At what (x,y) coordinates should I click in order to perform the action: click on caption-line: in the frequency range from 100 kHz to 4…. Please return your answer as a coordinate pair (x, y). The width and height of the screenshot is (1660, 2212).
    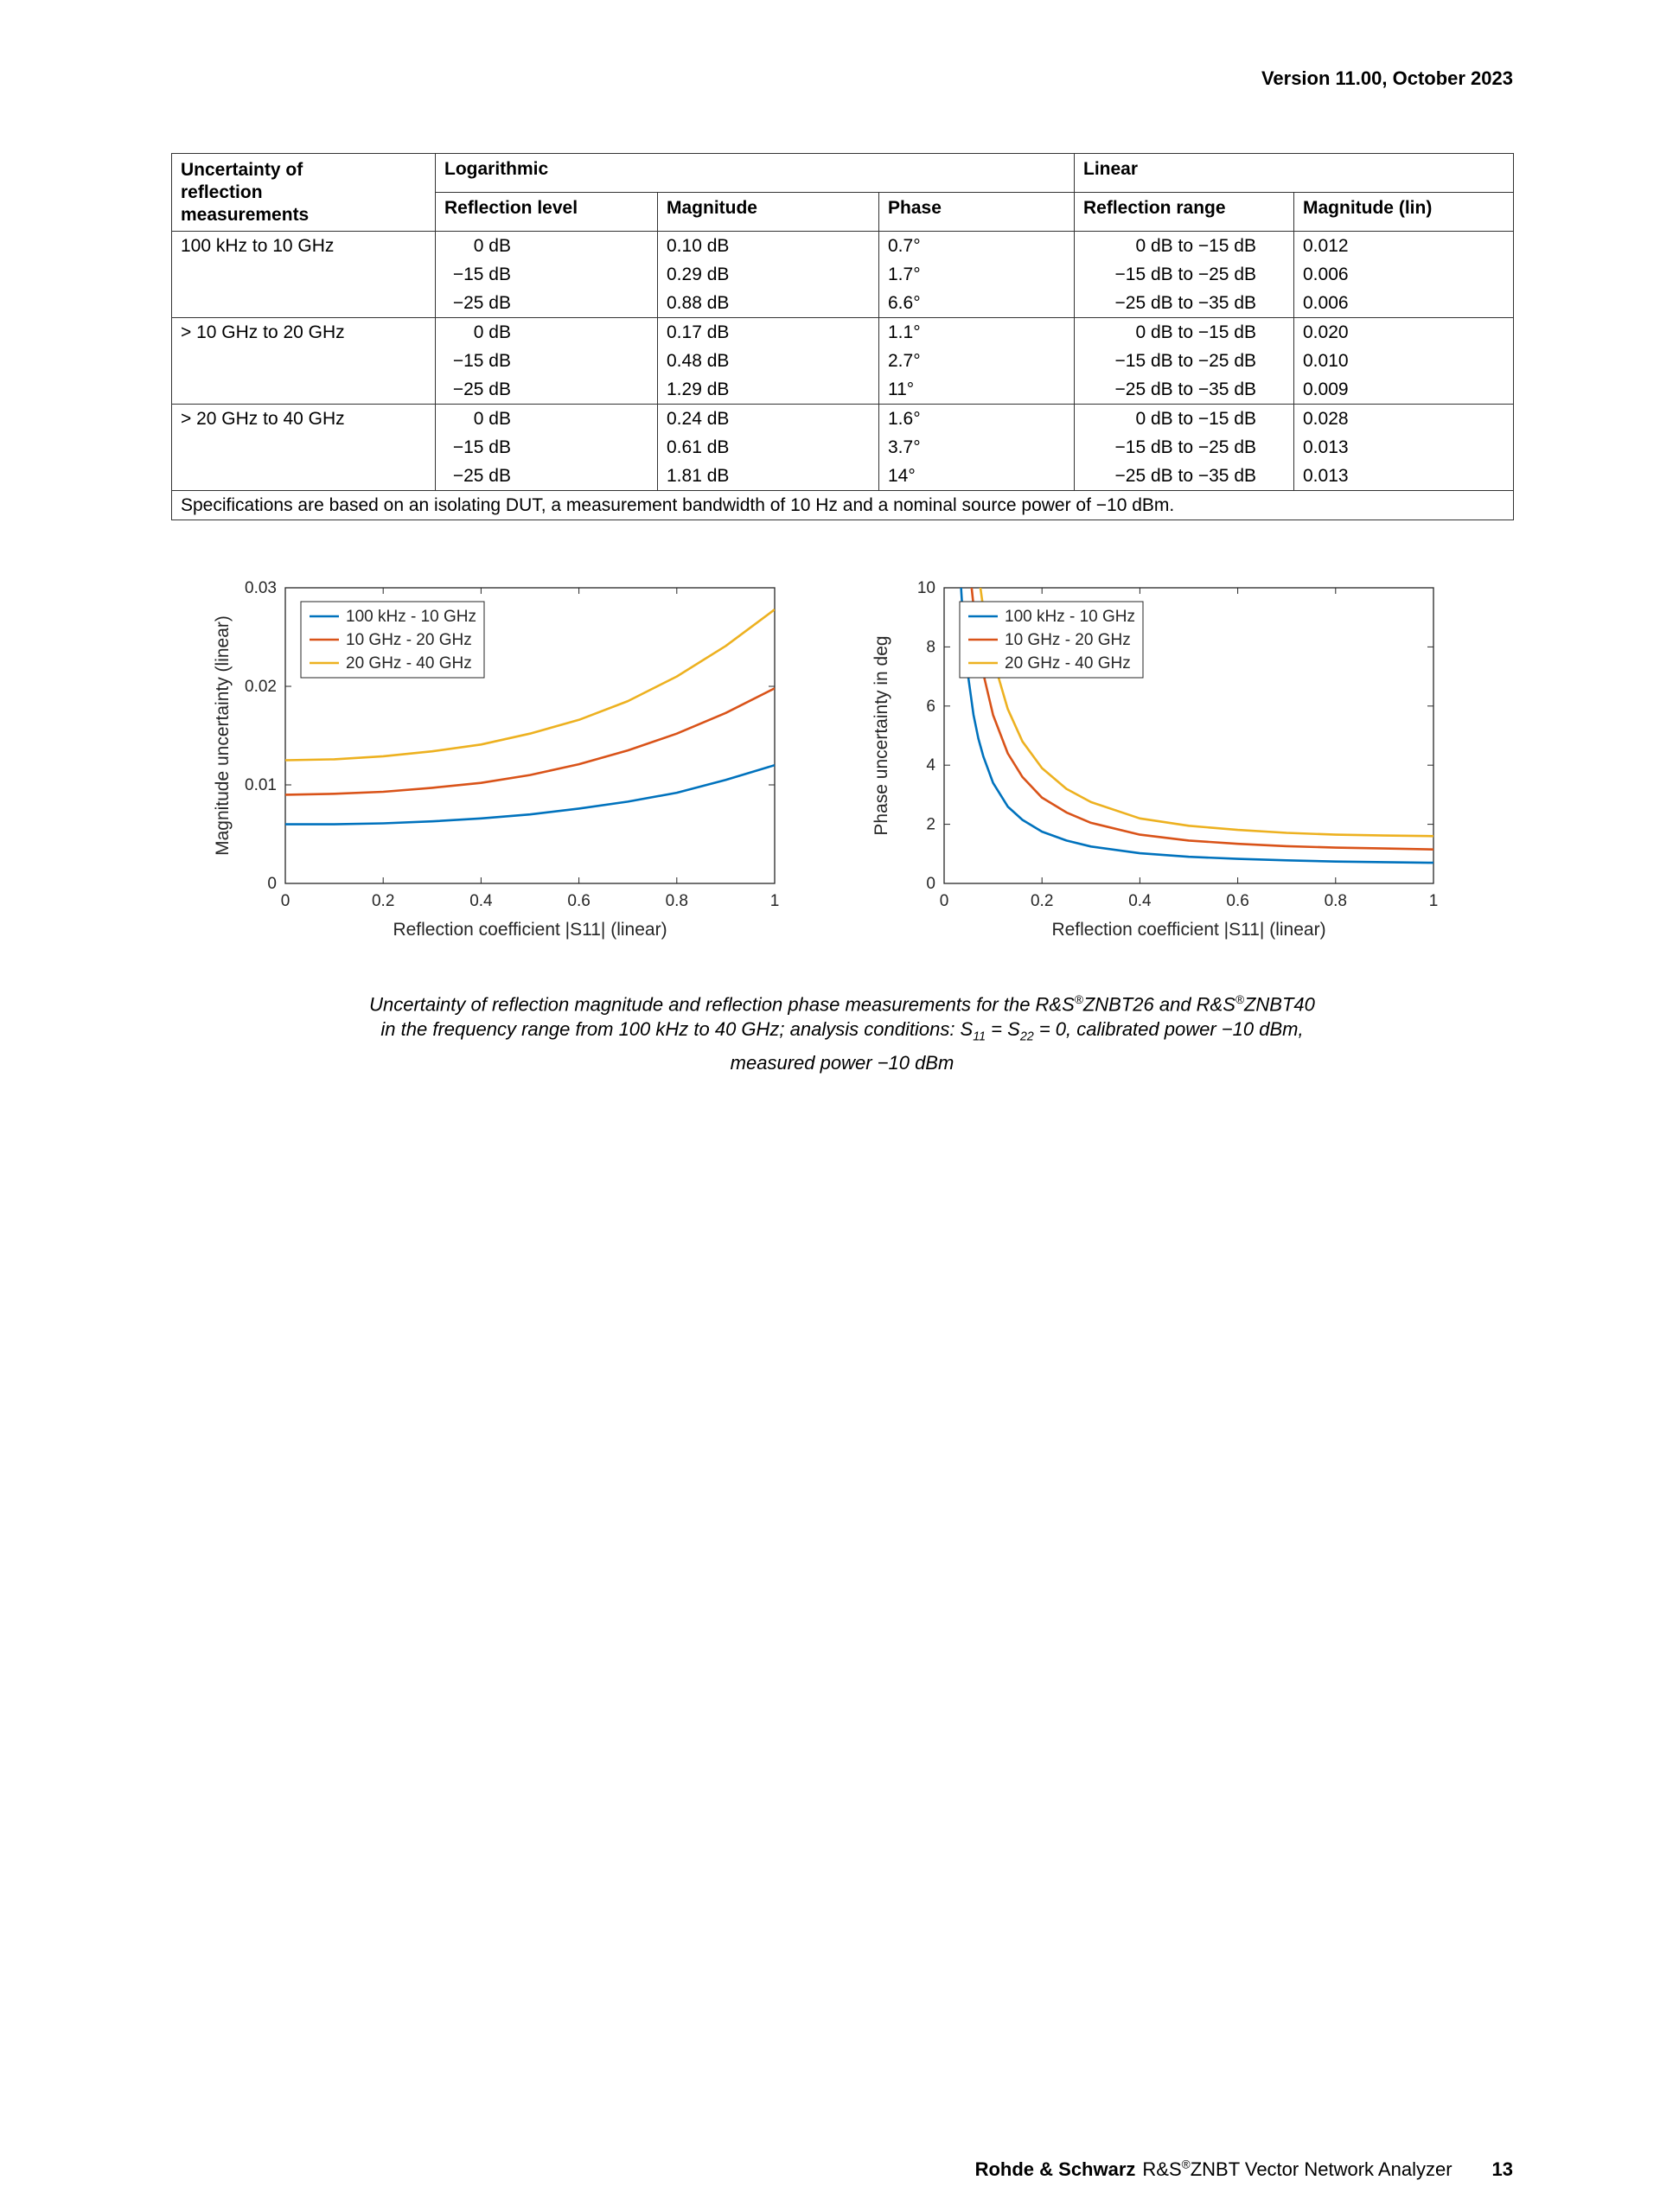
    Looking at the image, I should click on (842, 1031).